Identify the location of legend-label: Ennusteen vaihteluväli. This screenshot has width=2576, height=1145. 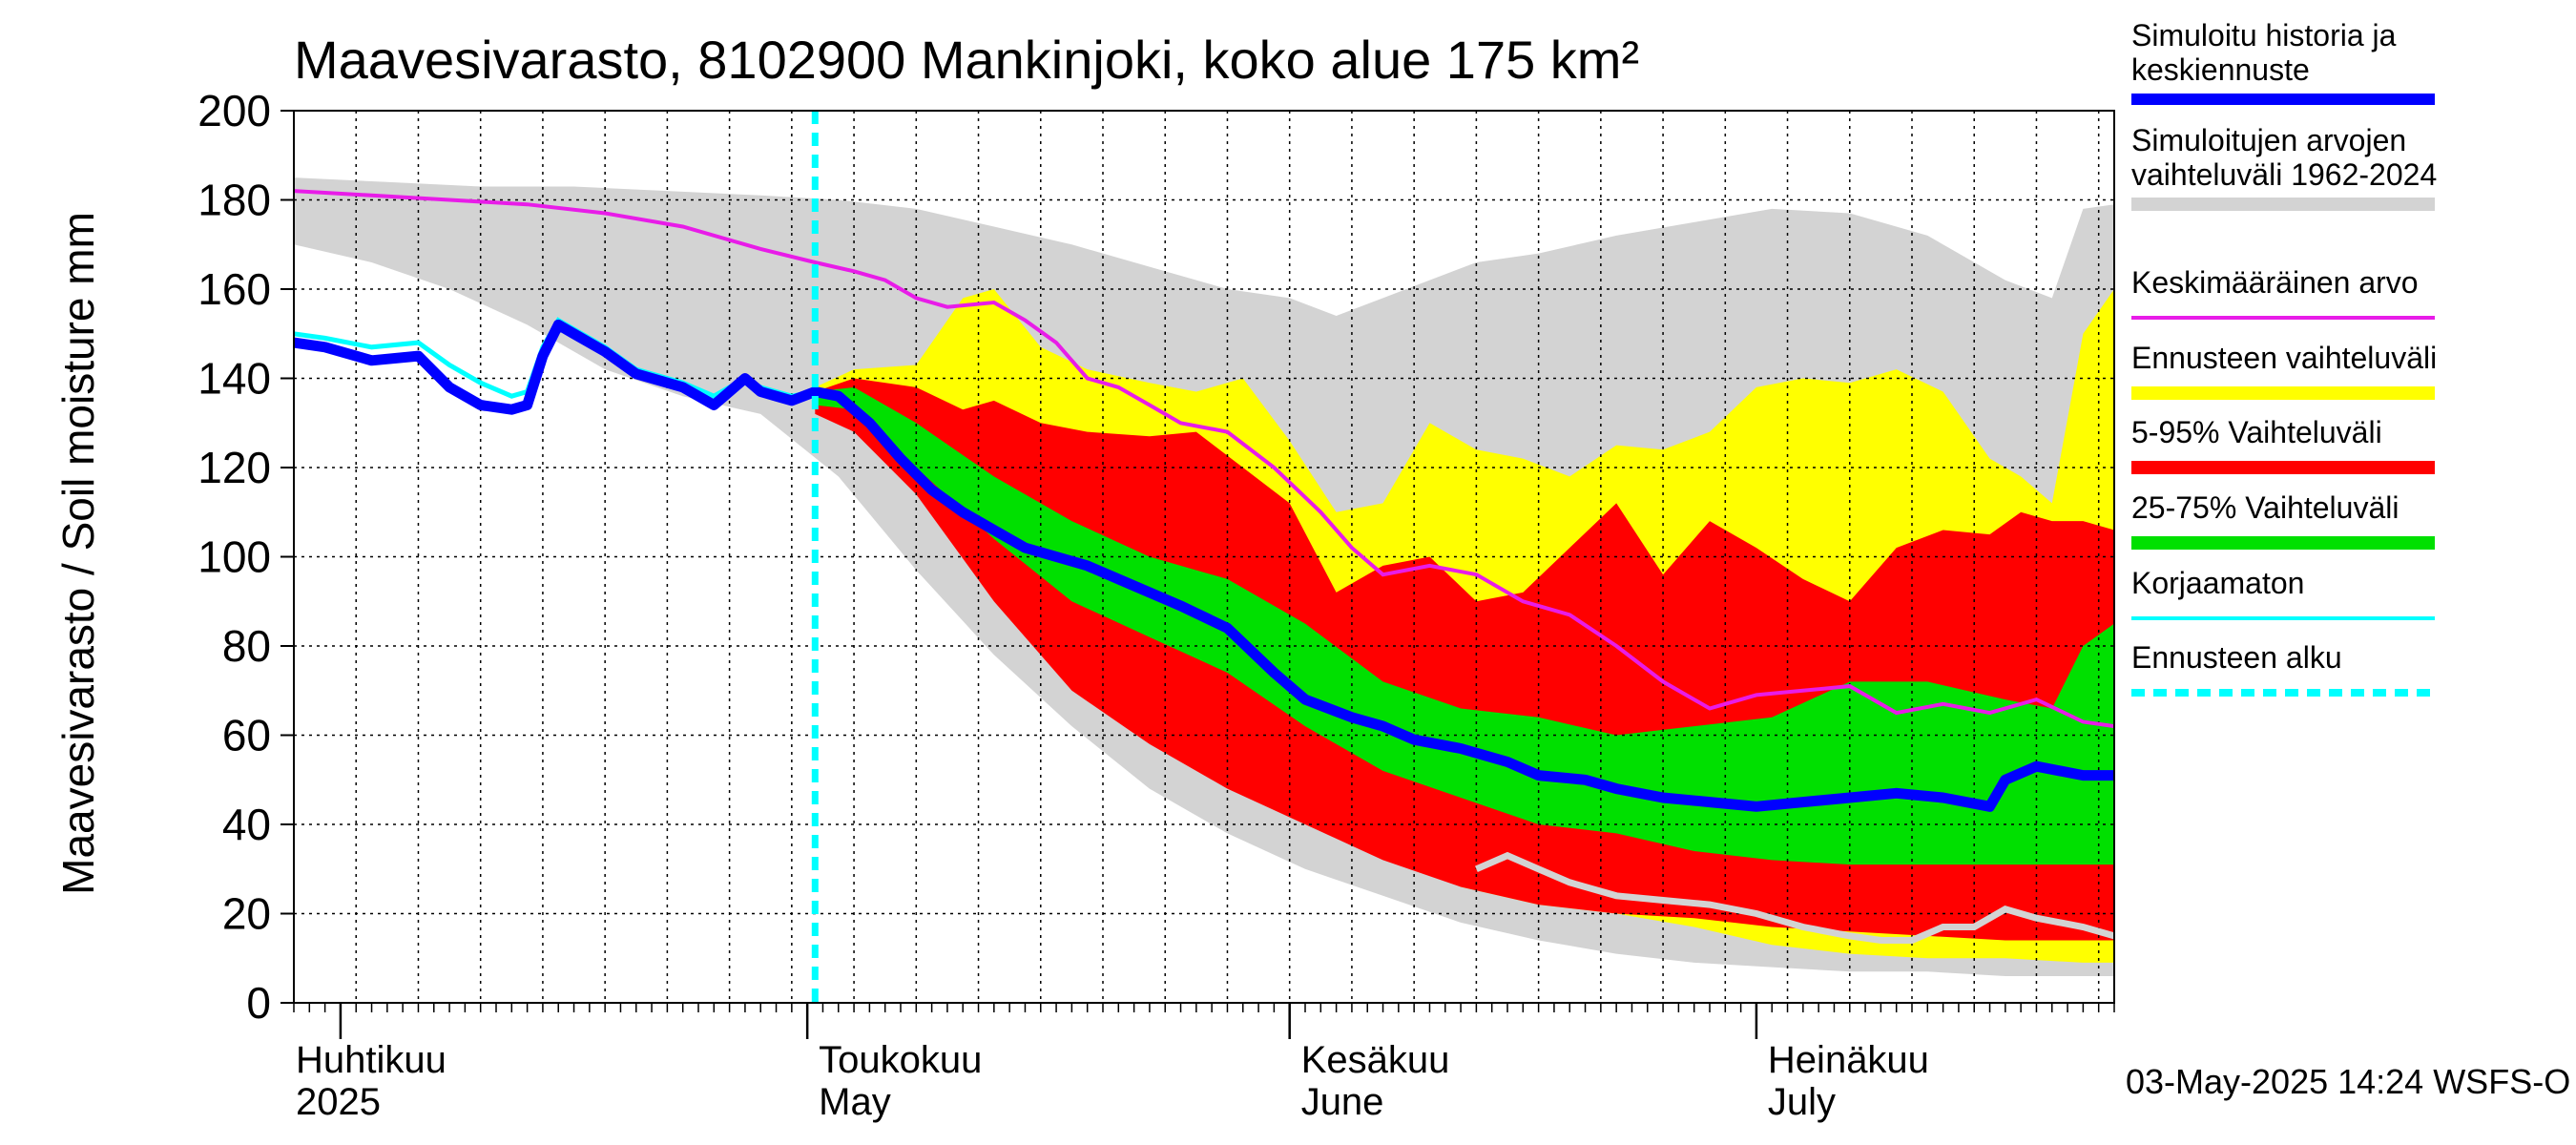
(2284, 358).